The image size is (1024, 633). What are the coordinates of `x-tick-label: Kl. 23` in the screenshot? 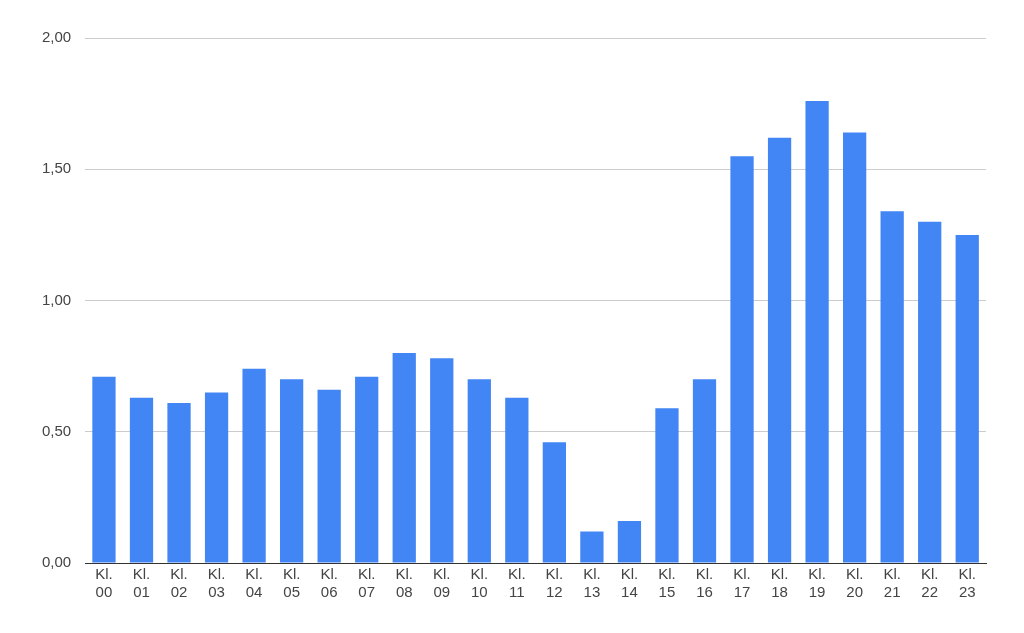 It's located at (967, 583).